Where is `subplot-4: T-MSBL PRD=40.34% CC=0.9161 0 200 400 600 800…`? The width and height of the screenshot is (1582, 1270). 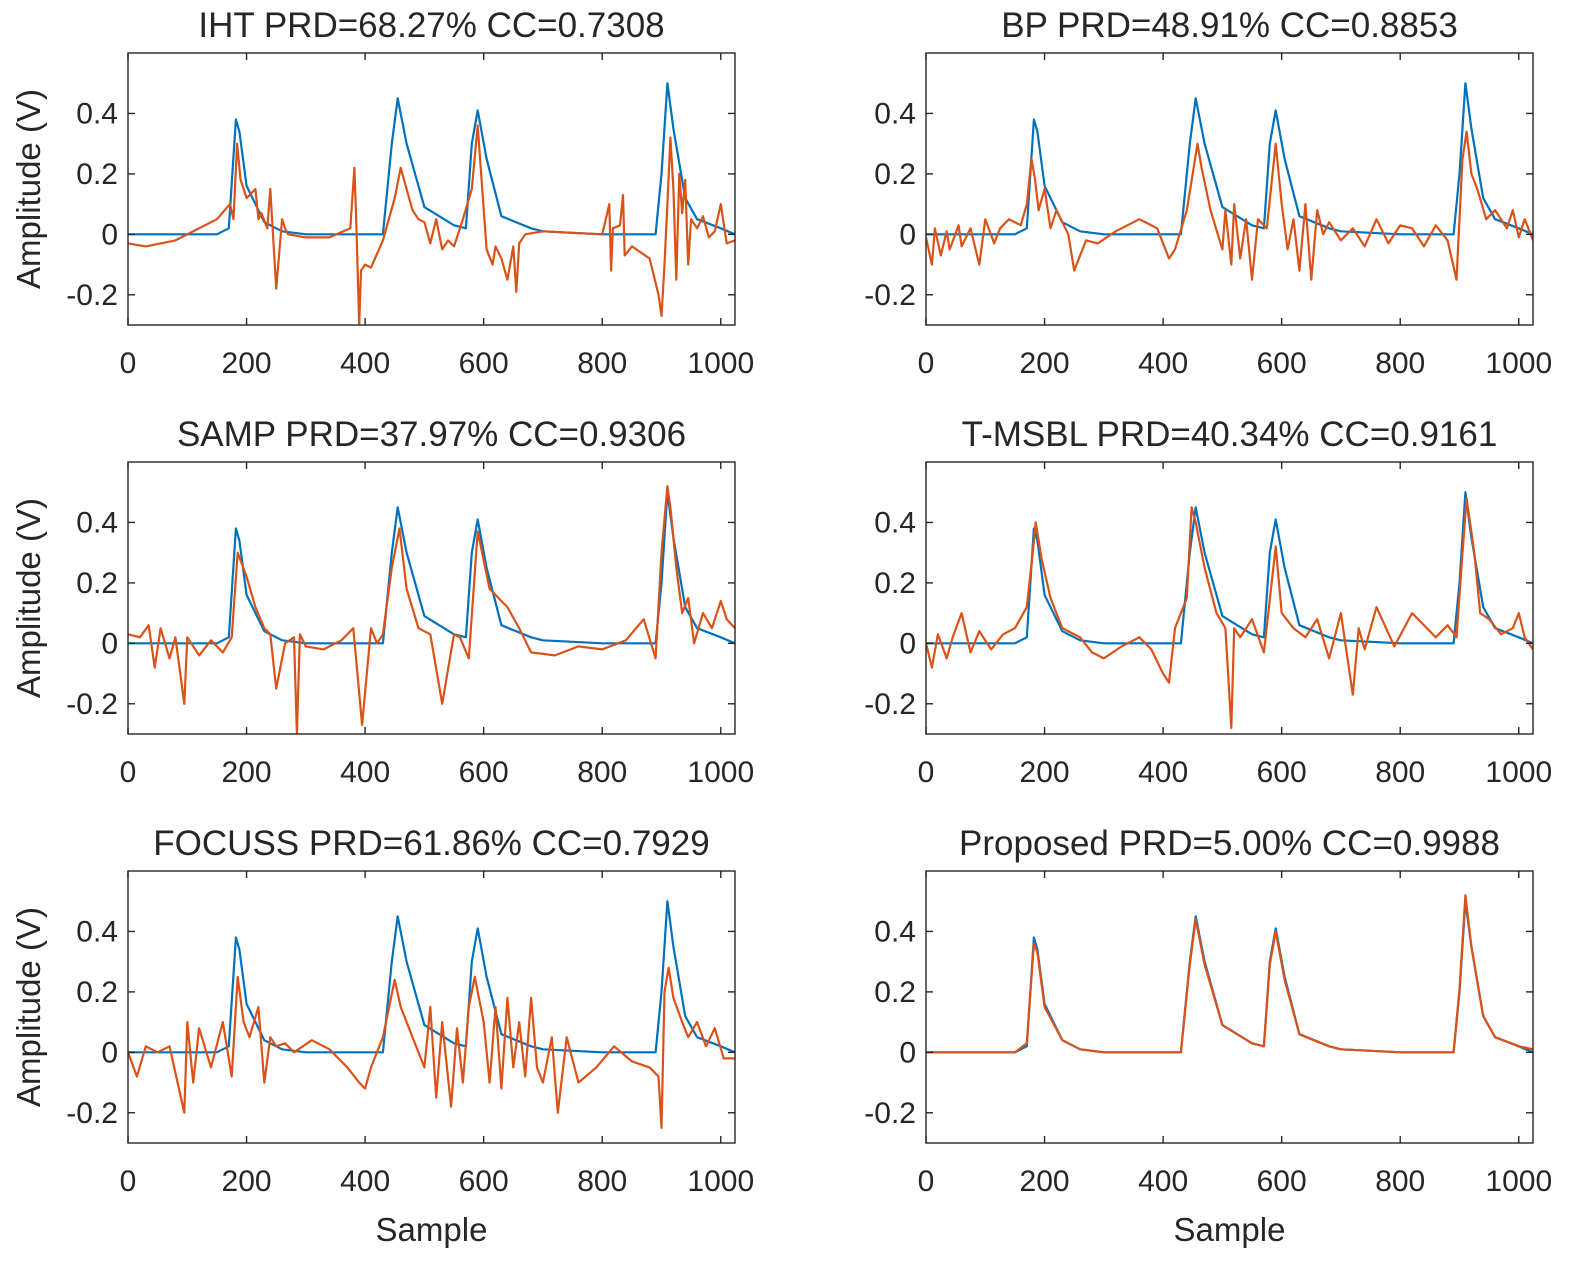 subplot-4: T-MSBL PRD=40.34% CC=0.9161 0 200 400 600 800… is located at coordinates (1208, 602).